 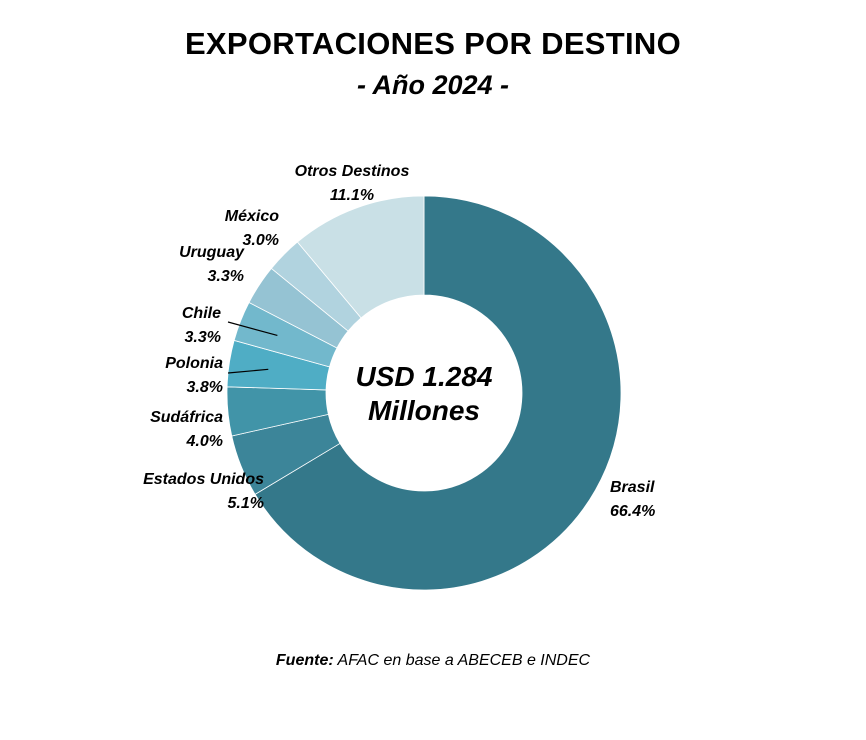 I want to click on center-line-1: USD 1.284, so click(x=424, y=376).